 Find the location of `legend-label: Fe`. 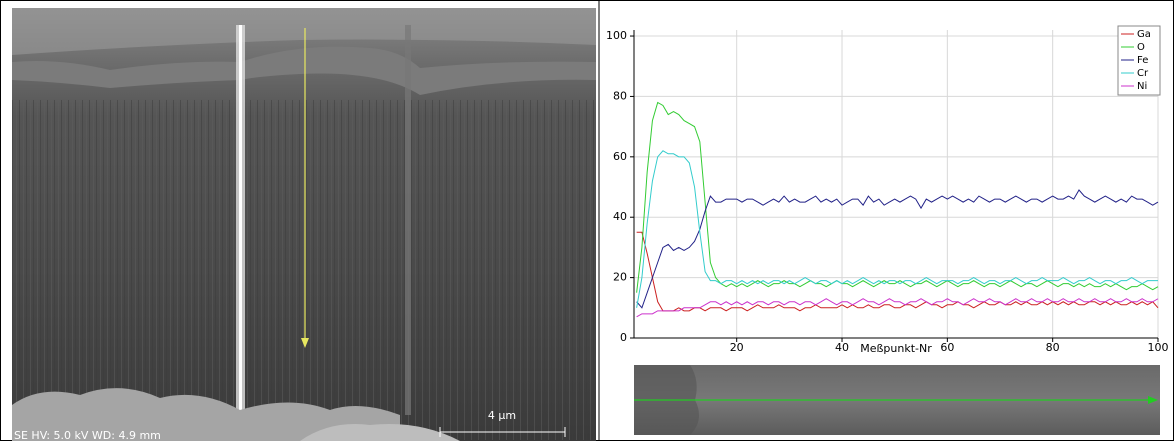

legend-label: Fe is located at coordinates (1142, 60).